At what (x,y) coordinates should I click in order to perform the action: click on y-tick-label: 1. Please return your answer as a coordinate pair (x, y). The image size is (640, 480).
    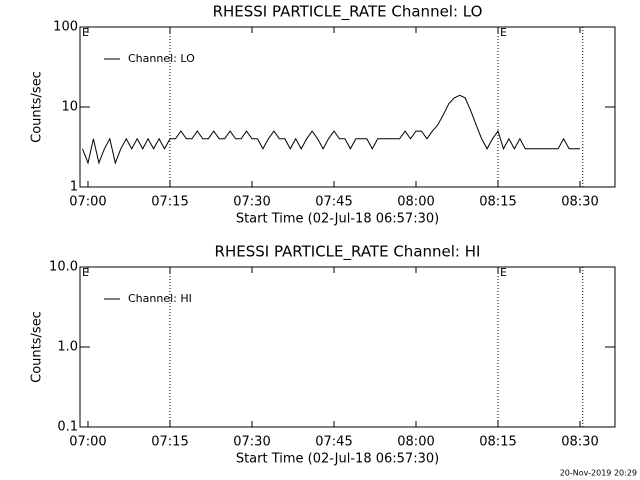
    Looking at the image, I should click on (74, 187).